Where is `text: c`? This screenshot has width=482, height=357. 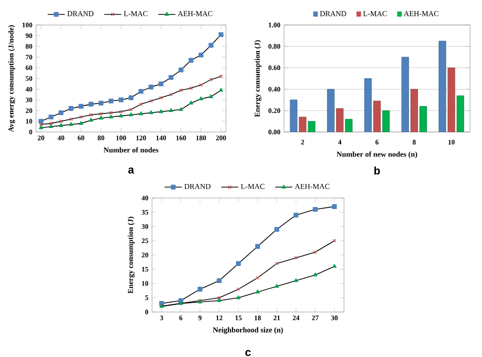 text: c is located at coordinates (248, 353).